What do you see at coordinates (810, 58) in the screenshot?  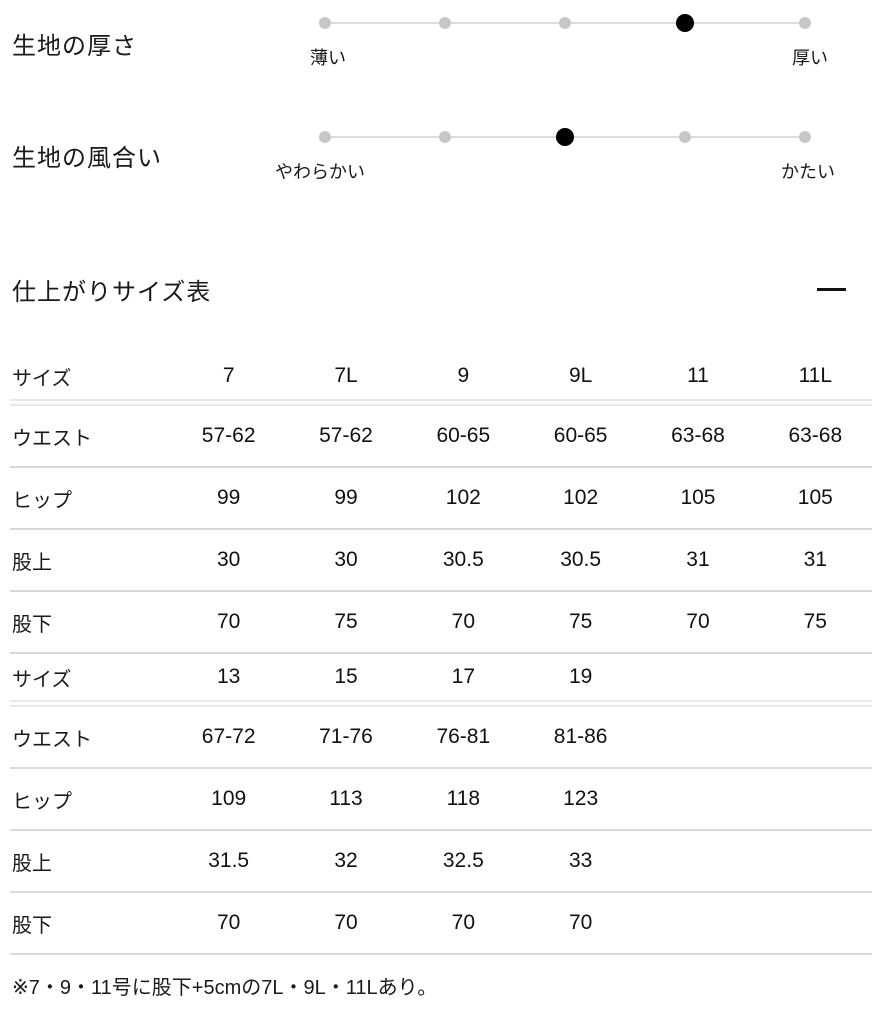 I see `scale-max-label: 厚い` at bounding box center [810, 58].